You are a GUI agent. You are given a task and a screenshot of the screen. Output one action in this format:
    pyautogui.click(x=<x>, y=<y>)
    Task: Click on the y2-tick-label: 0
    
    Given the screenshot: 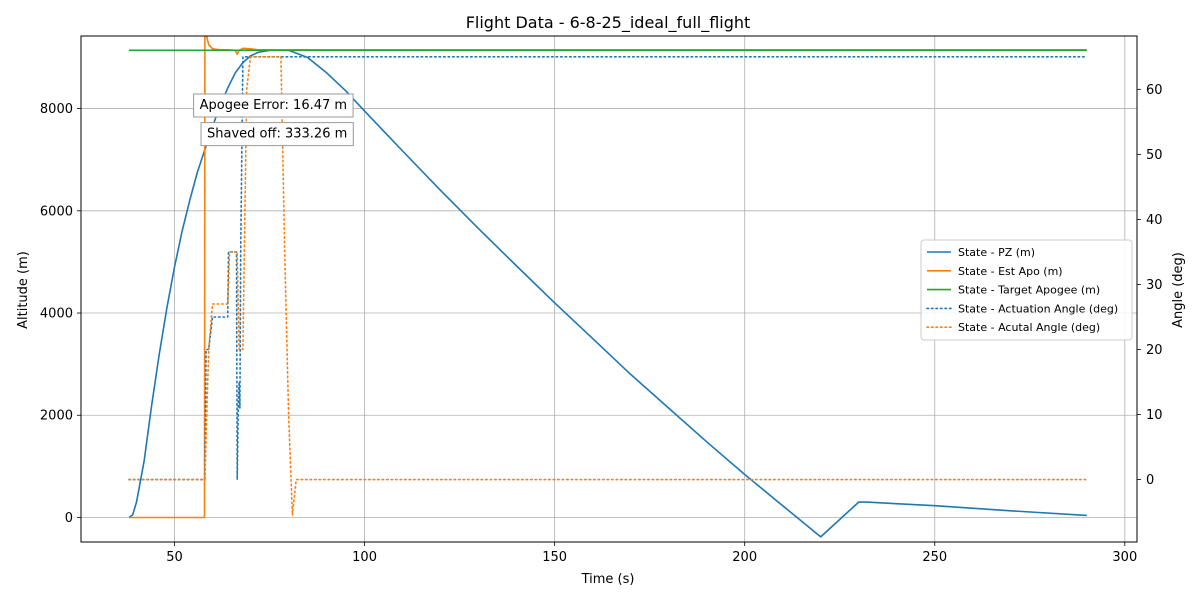 What is the action you would take?
    pyautogui.click(x=1150, y=480)
    